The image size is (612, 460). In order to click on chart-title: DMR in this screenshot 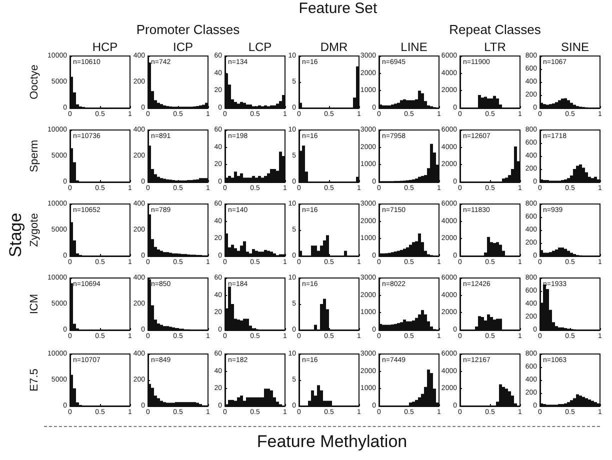, I will do `click(334, 47)`.